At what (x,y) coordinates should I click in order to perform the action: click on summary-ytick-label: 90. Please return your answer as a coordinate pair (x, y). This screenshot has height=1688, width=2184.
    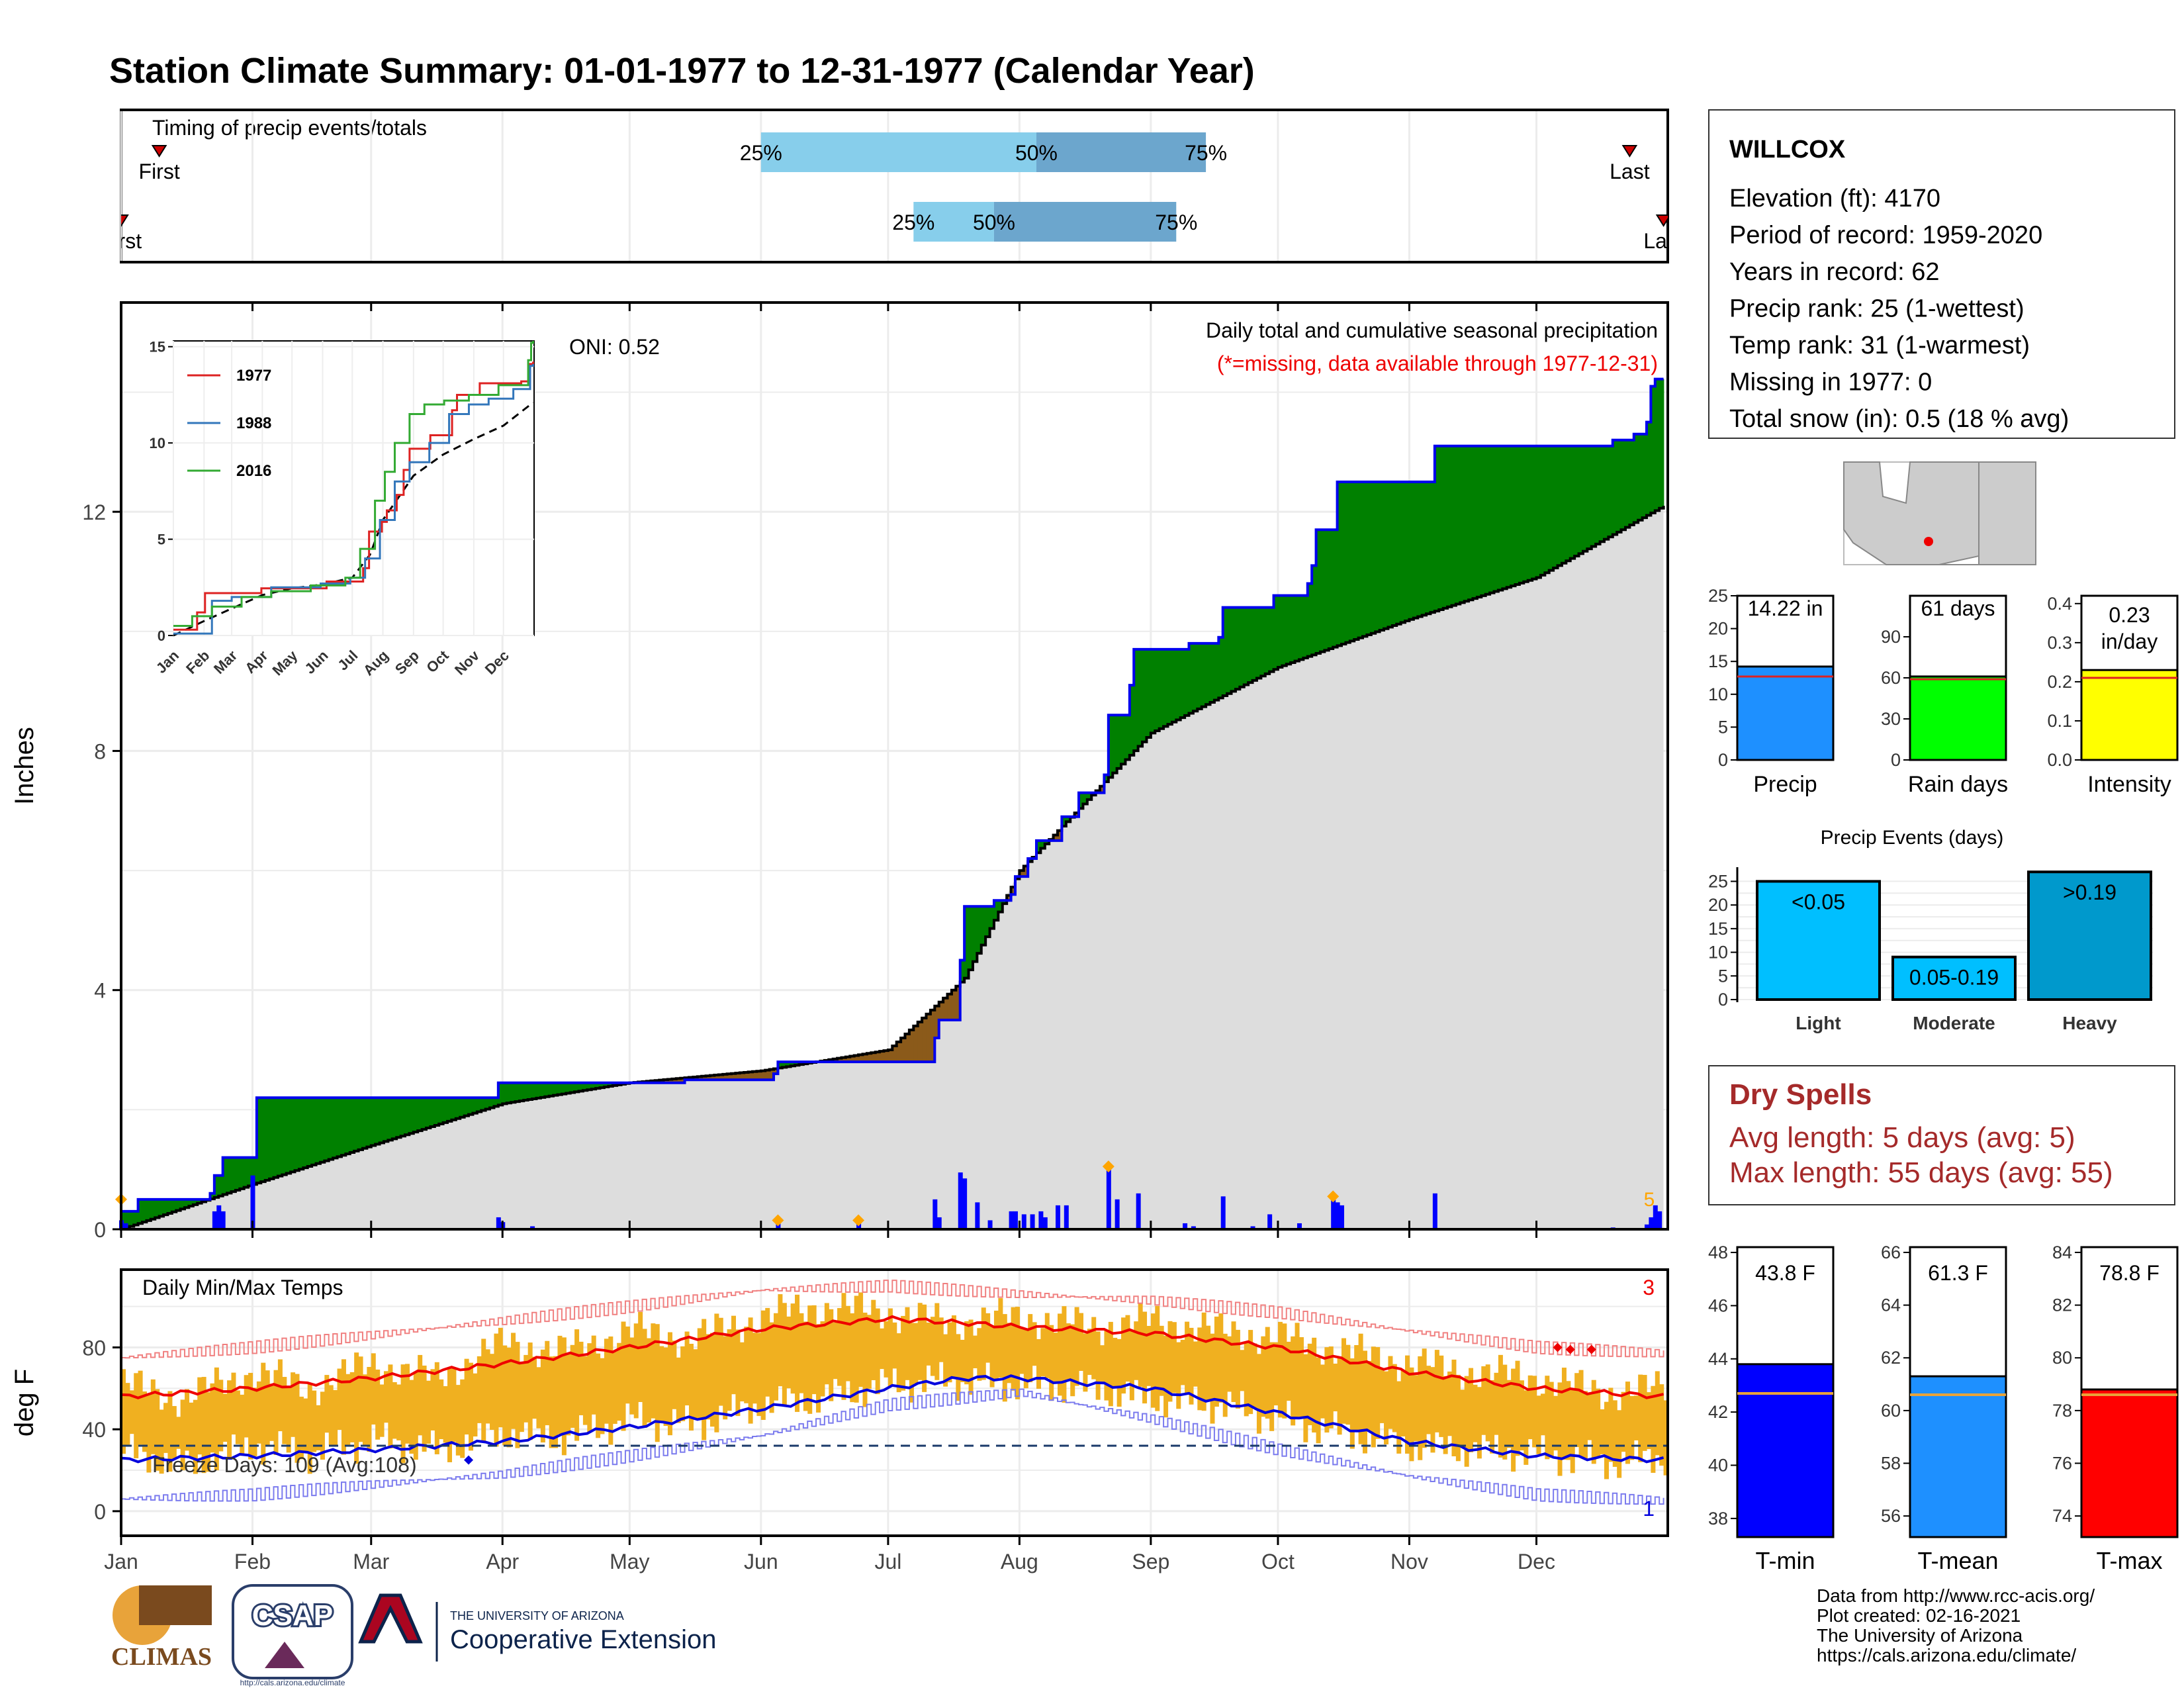
    Looking at the image, I should click on (1891, 637).